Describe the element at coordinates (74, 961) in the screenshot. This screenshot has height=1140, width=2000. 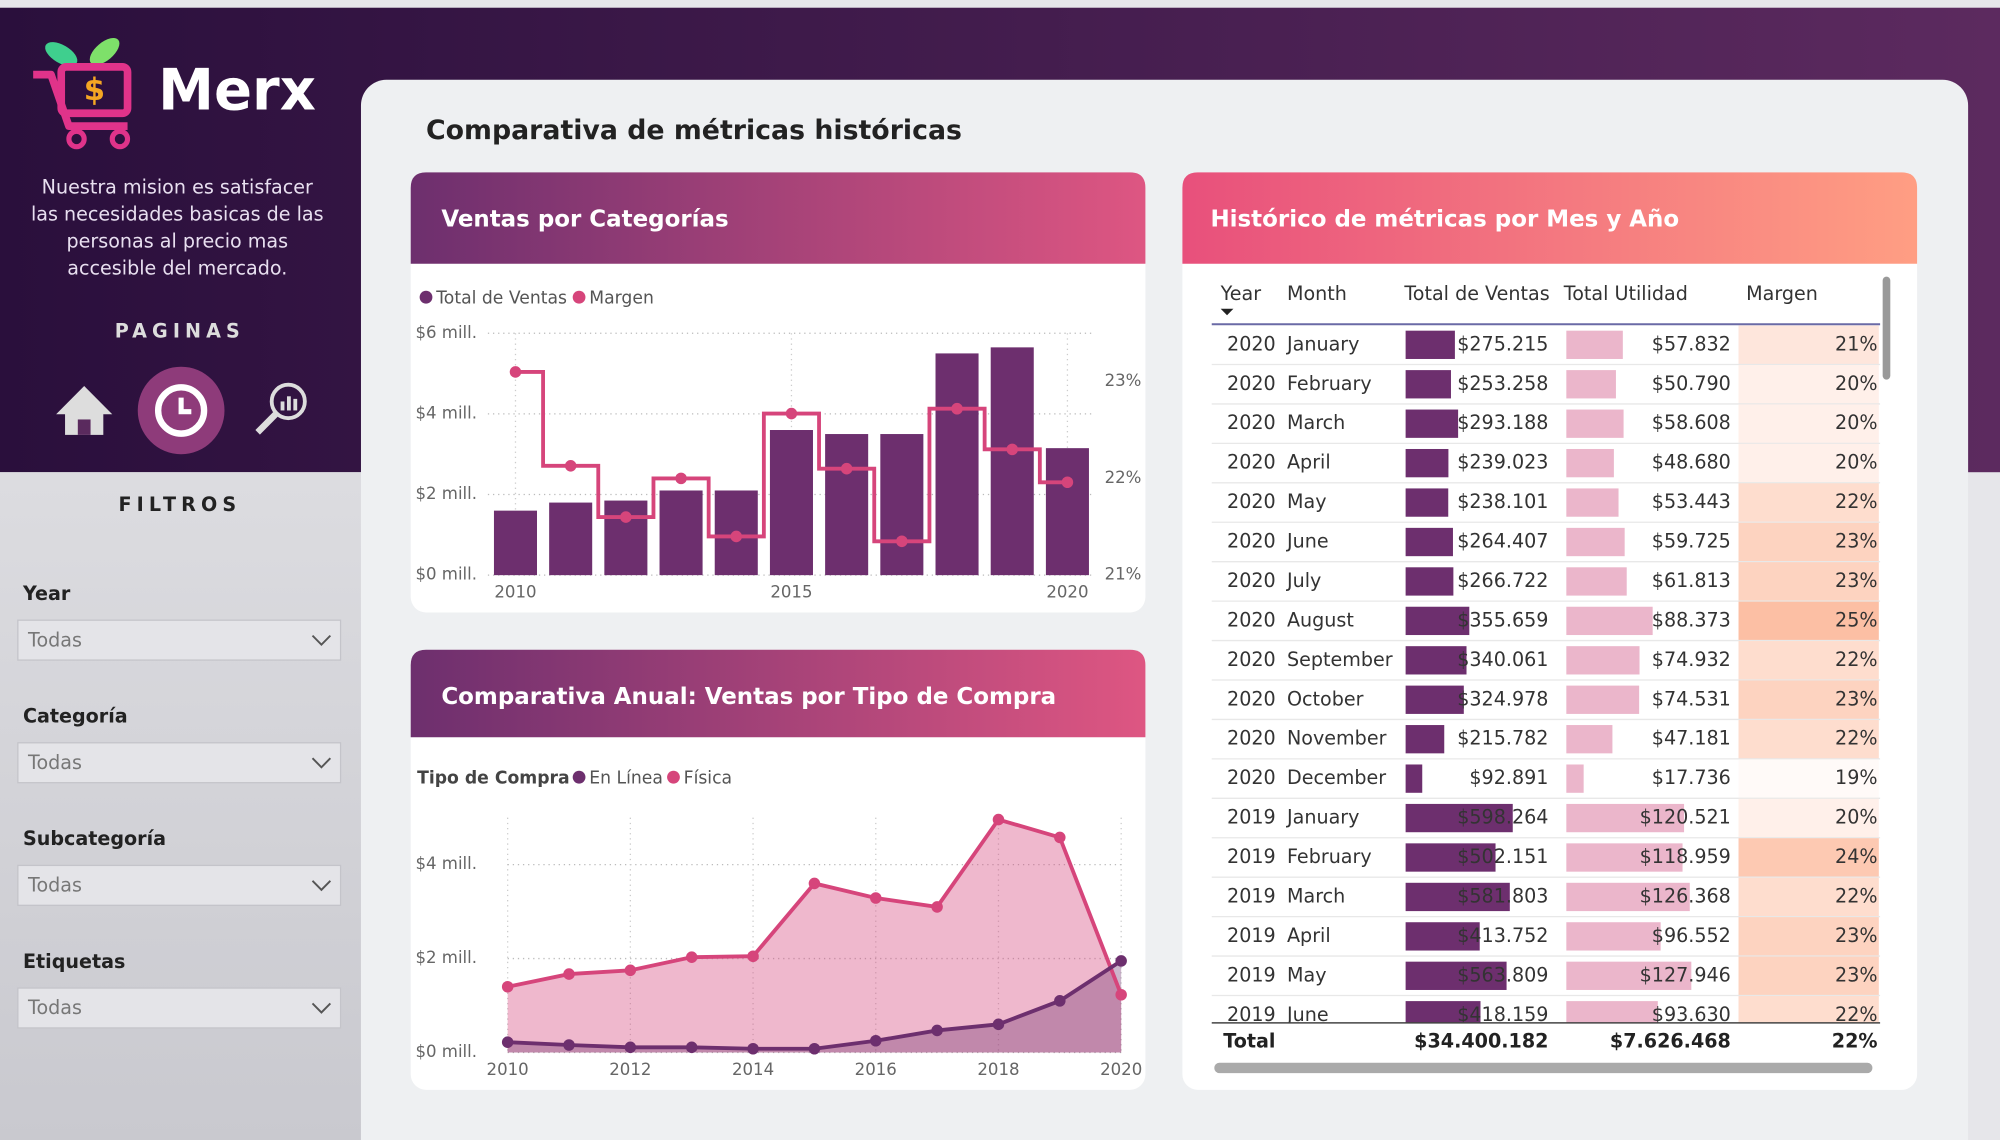
I see `filter-label: Etiquetas` at that location.